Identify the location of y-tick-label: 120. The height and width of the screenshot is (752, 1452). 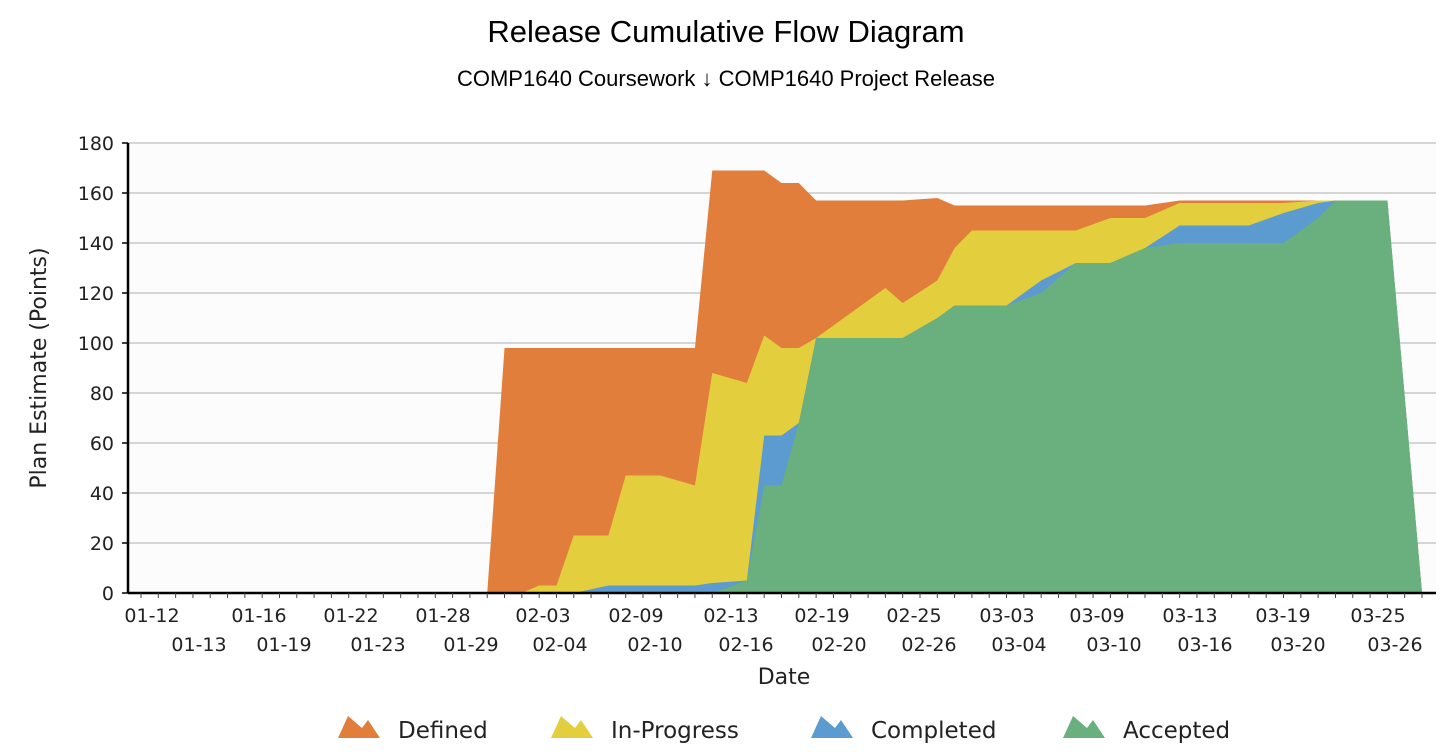
(96, 294).